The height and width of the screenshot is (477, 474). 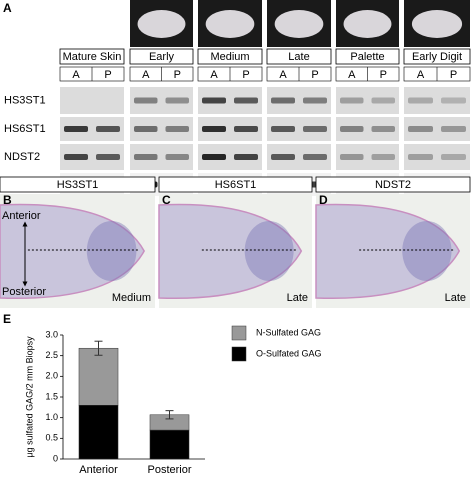 I want to click on y-tick-label: 0, so click(x=55, y=458).